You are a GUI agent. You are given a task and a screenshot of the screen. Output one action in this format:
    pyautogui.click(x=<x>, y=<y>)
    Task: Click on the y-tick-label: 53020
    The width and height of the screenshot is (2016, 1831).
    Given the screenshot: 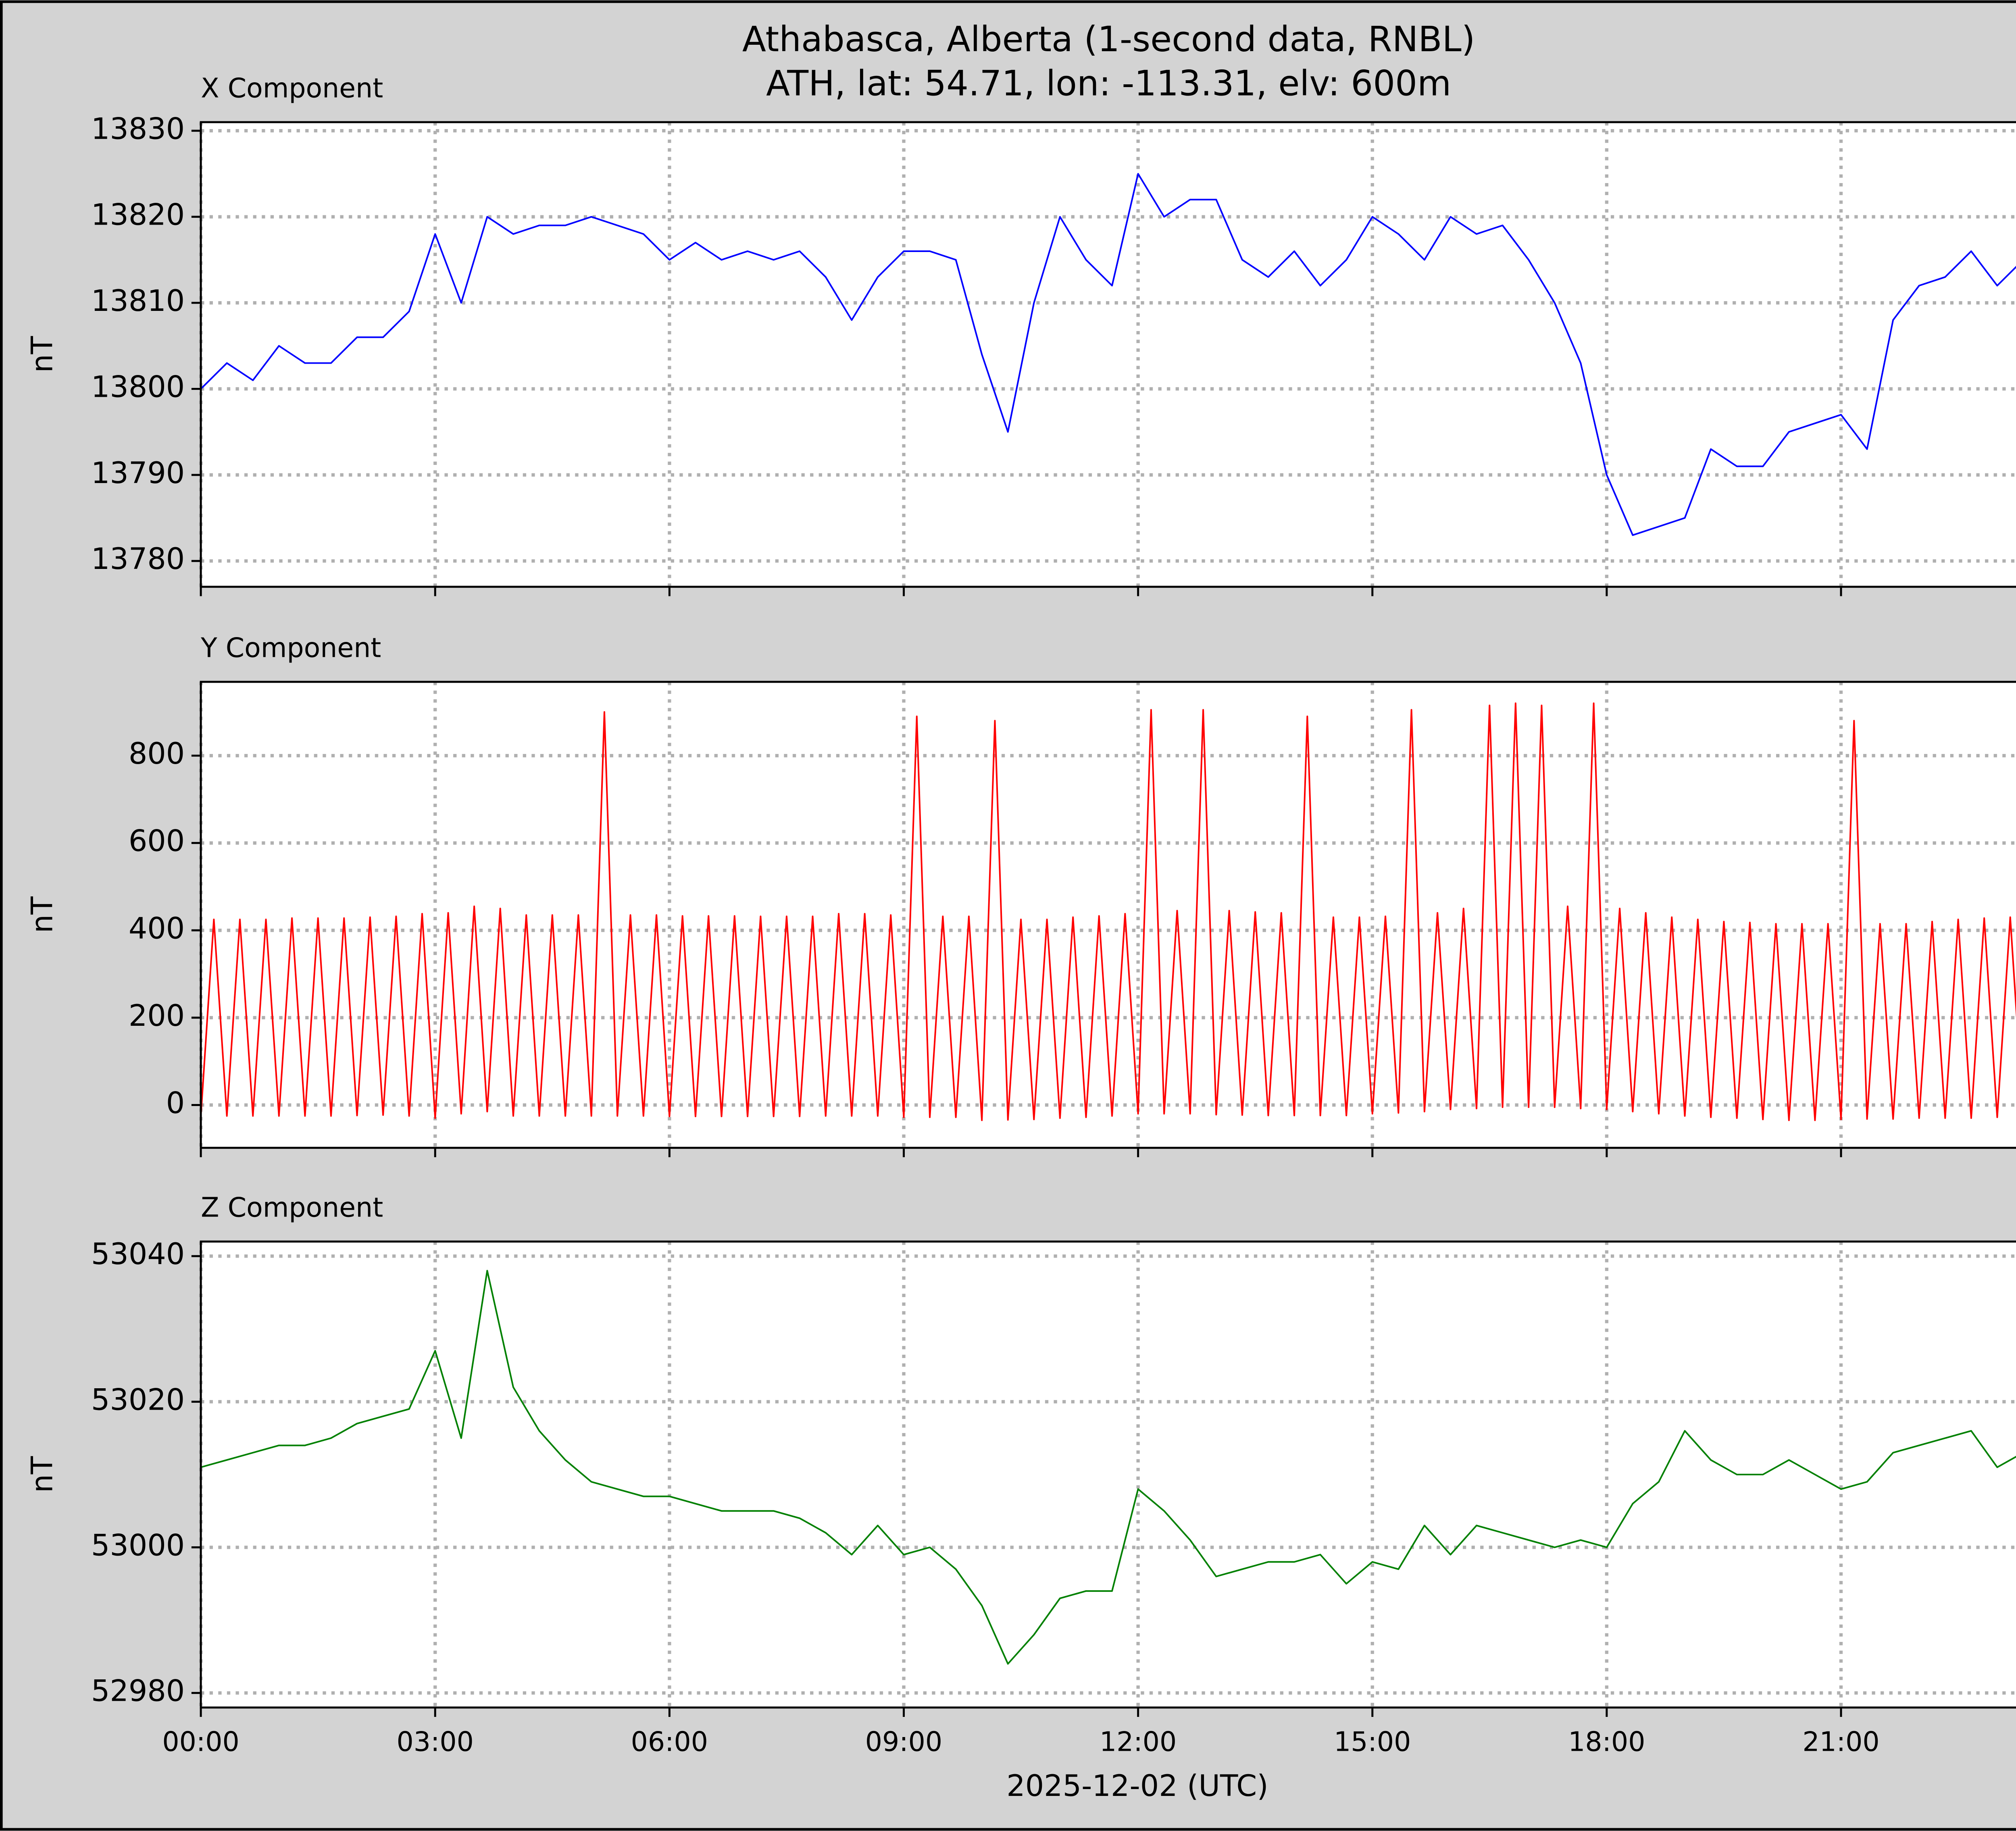 What is the action you would take?
    pyautogui.click(x=138, y=1400)
    